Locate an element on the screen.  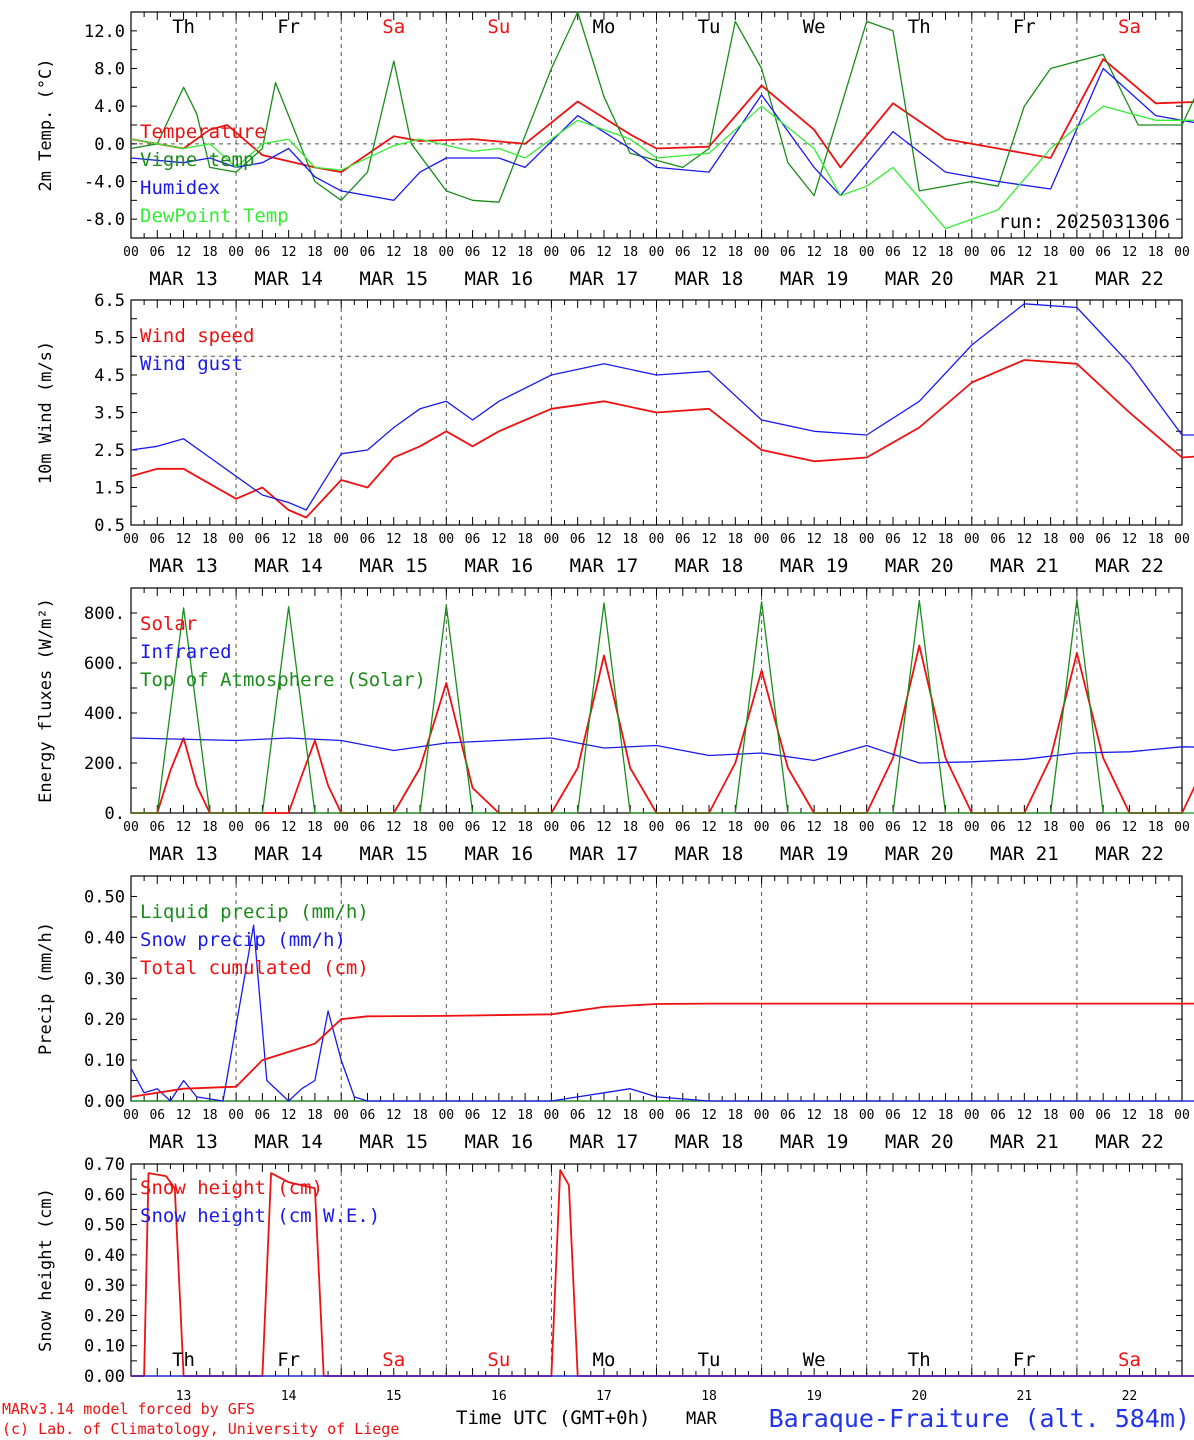
y-tick-label: 0.00 is located at coordinates (104, 1102).